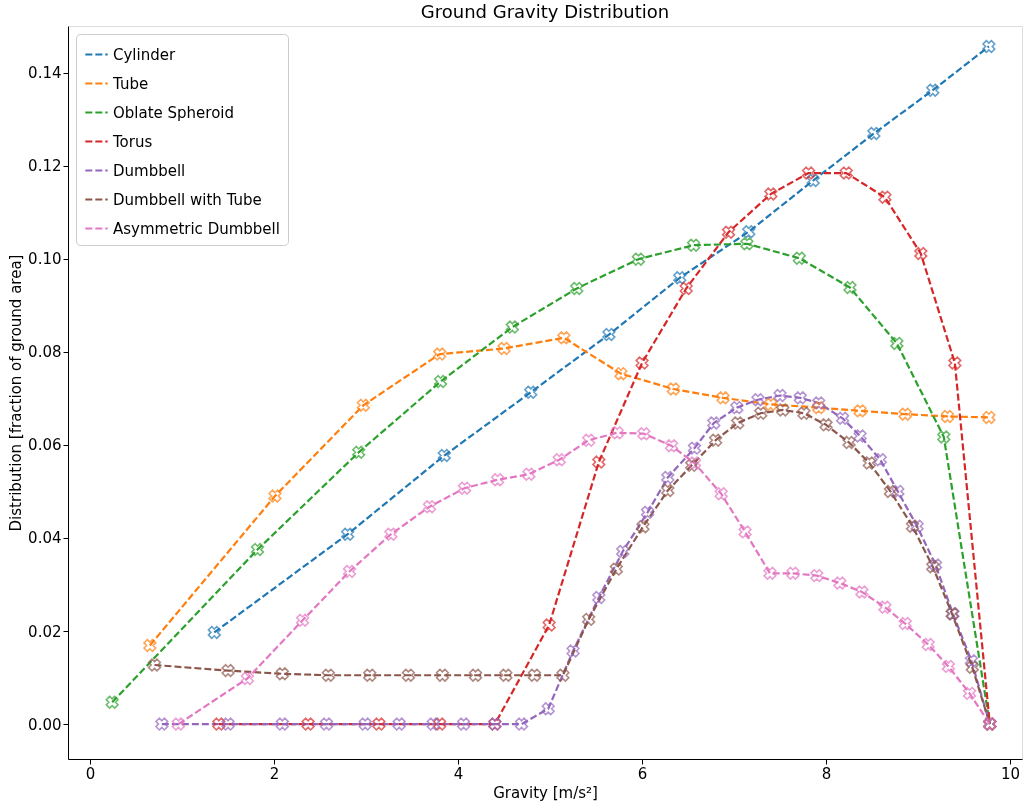  Describe the element at coordinates (149, 170) in the screenshot. I see `legend-label: Dumbbell` at that location.